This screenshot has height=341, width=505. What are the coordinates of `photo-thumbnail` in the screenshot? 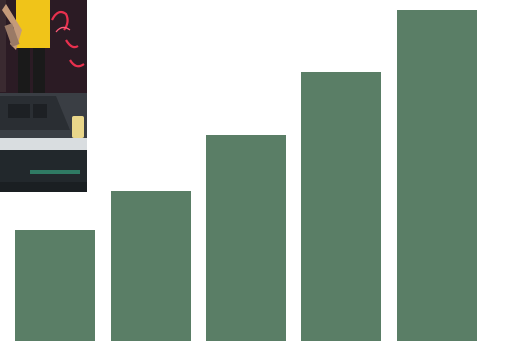 It's located at (43, 96).